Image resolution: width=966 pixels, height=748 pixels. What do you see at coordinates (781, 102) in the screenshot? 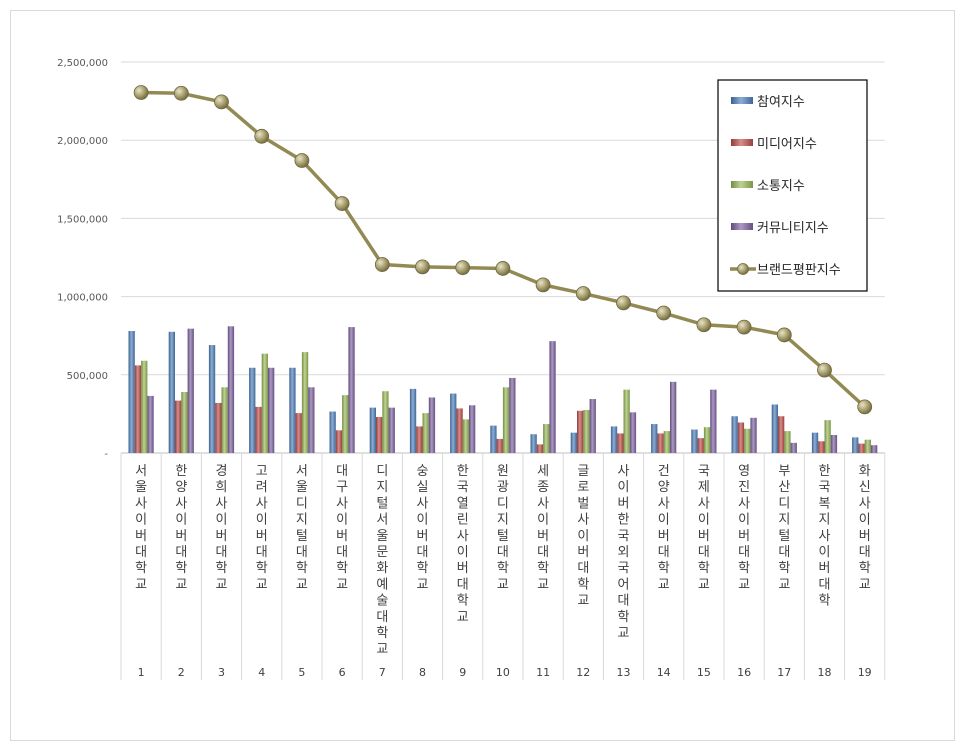
I see `legend-label: 참여지수` at bounding box center [781, 102].